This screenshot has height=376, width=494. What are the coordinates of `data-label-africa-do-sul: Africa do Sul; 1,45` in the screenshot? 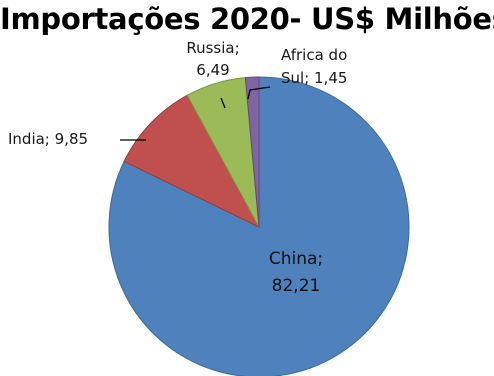 It's located at (314, 66).